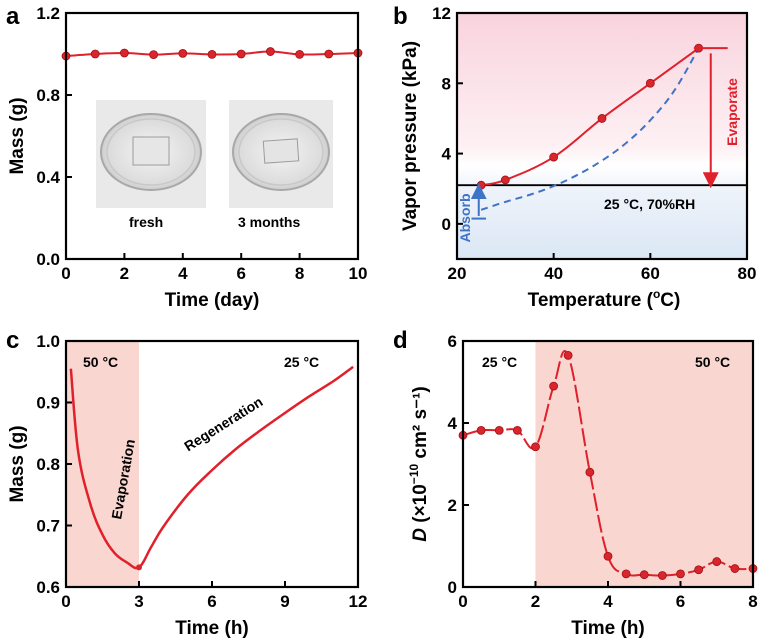  I want to click on x-tick-label-b: 80, so click(747, 273).